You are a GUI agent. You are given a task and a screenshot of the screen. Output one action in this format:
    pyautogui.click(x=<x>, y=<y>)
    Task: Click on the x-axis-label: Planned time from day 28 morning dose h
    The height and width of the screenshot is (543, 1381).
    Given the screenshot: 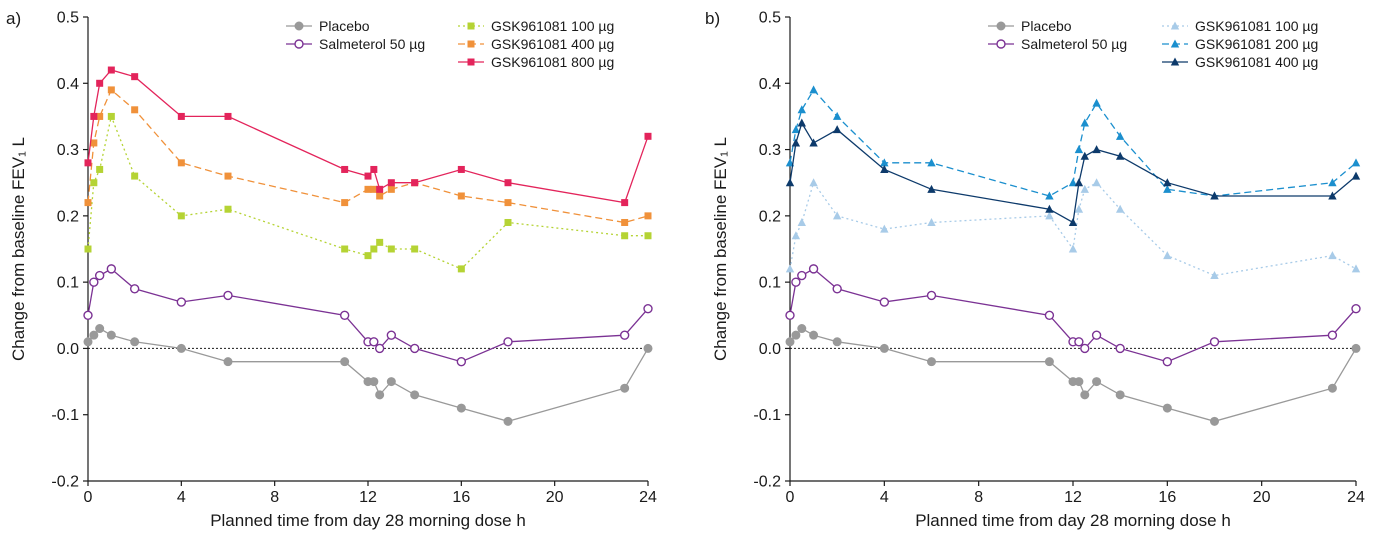 What is the action you would take?
    pyautogui.click(x=1073, y=520)
    